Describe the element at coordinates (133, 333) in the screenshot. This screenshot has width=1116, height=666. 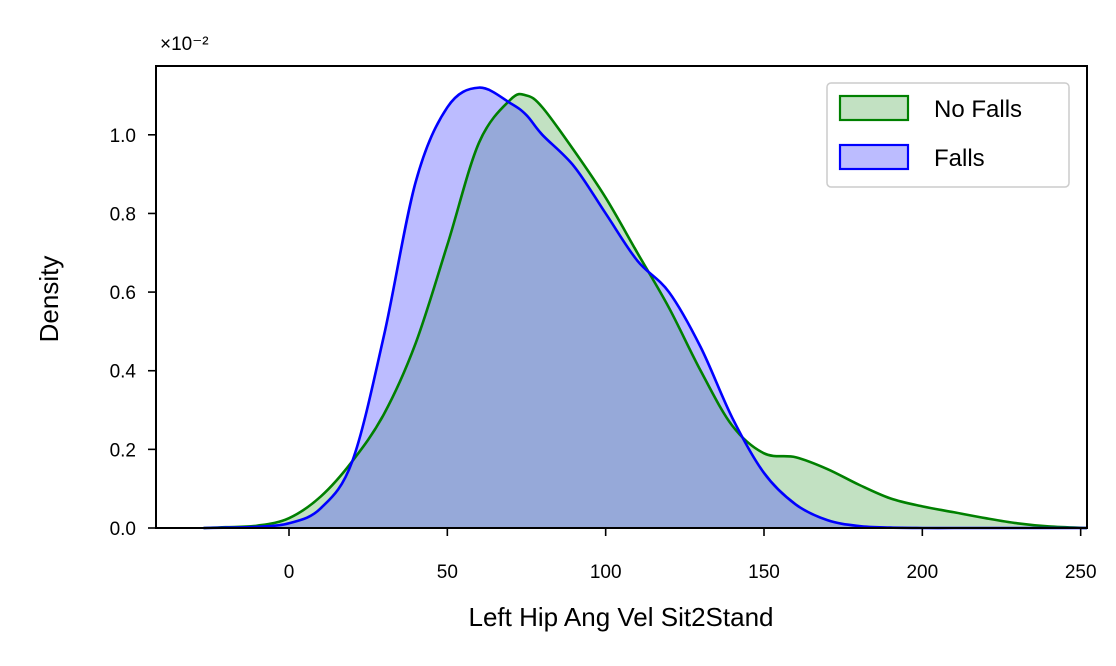
I see `y-axis: 0.0 0.2 0.4 0.6 0.8 1.0` at that location.